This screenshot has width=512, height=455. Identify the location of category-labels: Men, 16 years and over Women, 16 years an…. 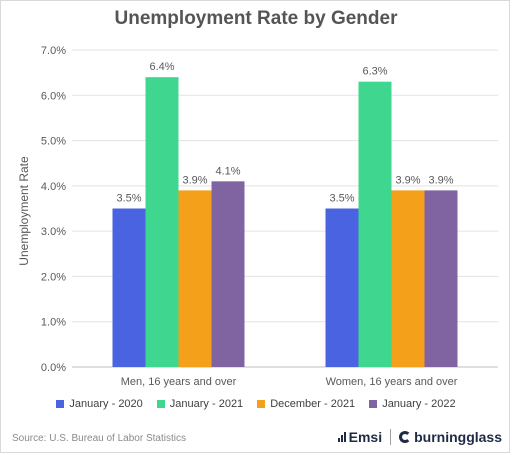
(289, 382).